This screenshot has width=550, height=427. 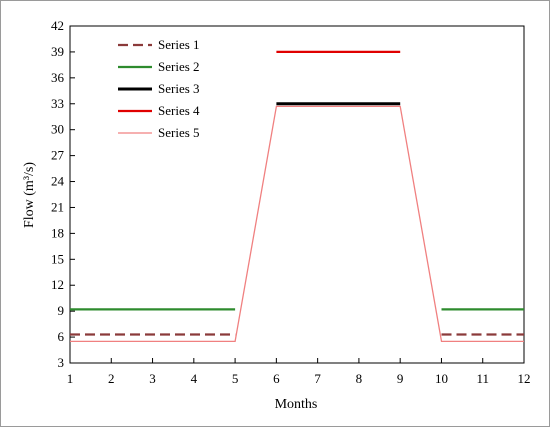 What do you see at coordinates (57, 284) in the screenshot?
I see `y-tick-label: 12` at bounding box center [57, 284].